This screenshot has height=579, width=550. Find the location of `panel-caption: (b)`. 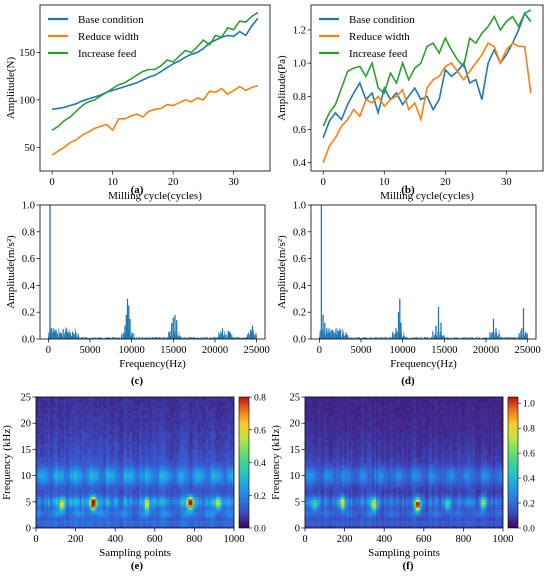

panel-caption: (b) is located at coordinates (408, 190).